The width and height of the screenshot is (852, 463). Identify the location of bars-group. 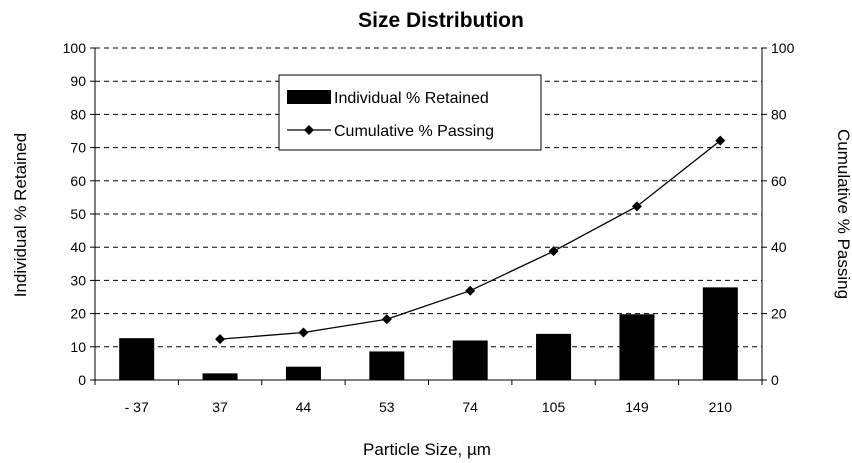
(428, 333).